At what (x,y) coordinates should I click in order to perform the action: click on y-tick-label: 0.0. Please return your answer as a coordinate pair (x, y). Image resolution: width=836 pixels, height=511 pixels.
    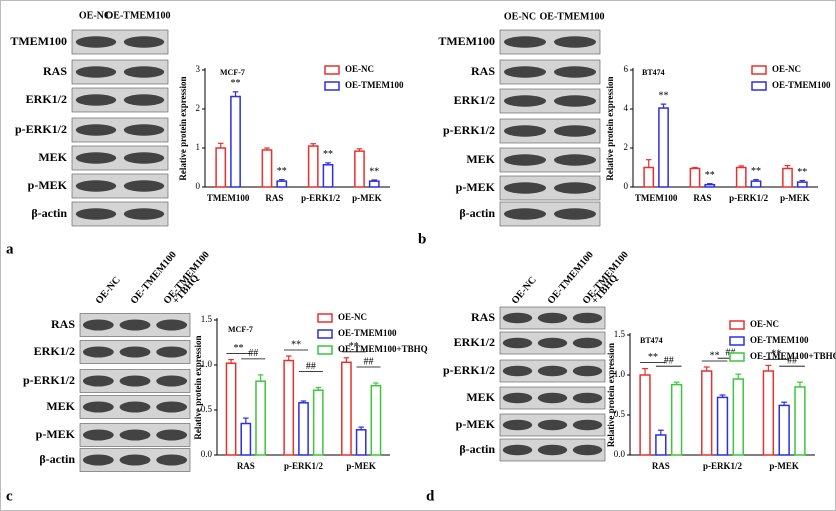
    Looking at the image, I should click on (620, 454).